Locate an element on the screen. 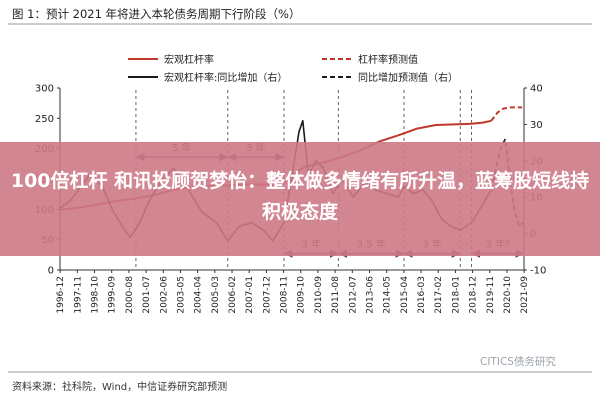 This screenshot has height=400, width=600. left-tick-label: 250 is located at coordinates (44, 119).